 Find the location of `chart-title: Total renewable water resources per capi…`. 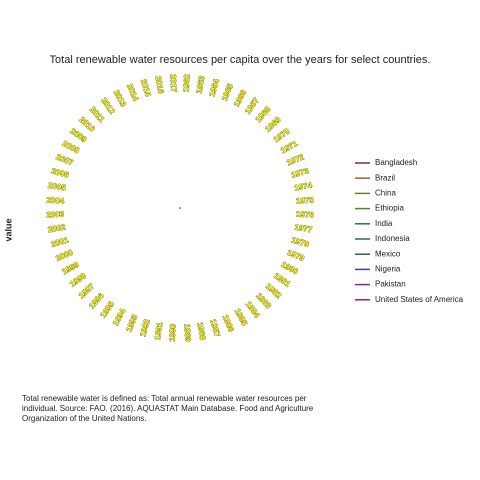

chart-title: Total renewable water resources per capi… is located at coordinates (240, 60).